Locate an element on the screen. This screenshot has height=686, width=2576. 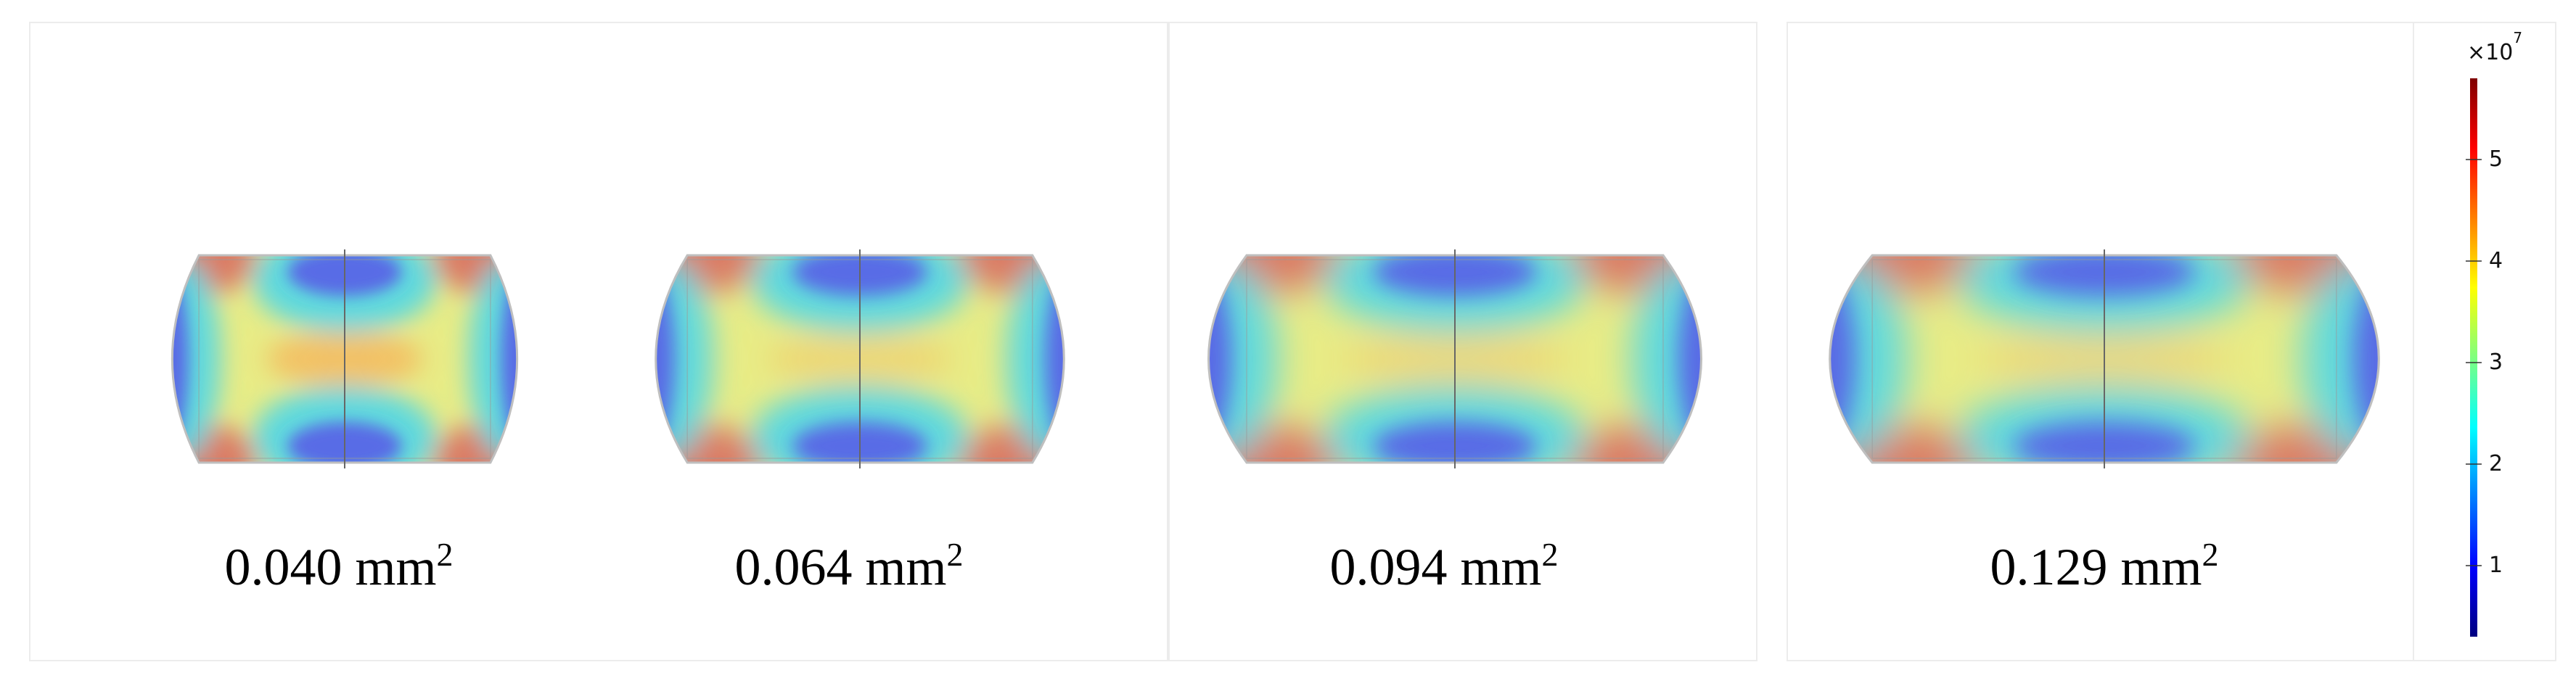
colorbar-tick-1: 1 is located at coordinates (2496, 565).